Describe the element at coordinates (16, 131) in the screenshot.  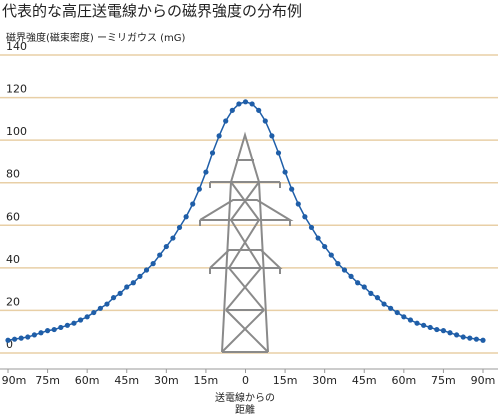
I see `y-tick-label: 100` at that location.